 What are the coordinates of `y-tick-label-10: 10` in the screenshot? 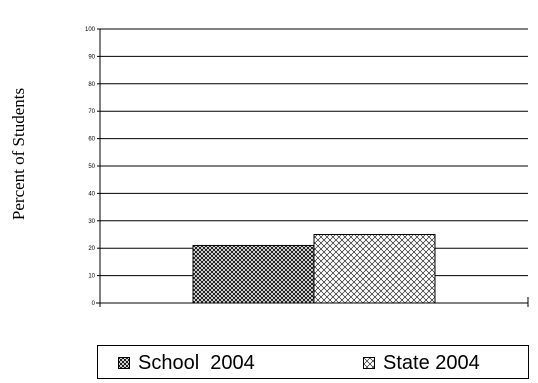 It's located at (91, 277).